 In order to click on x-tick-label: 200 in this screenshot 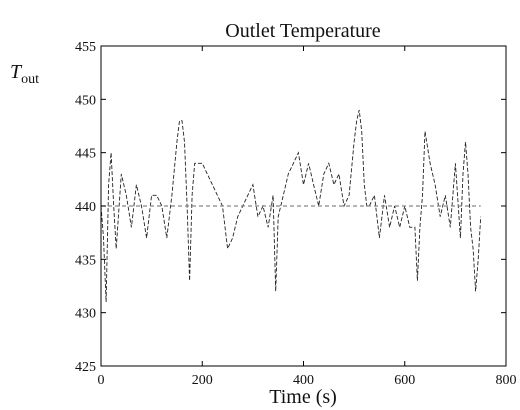, I will do `click(202, 380)`.